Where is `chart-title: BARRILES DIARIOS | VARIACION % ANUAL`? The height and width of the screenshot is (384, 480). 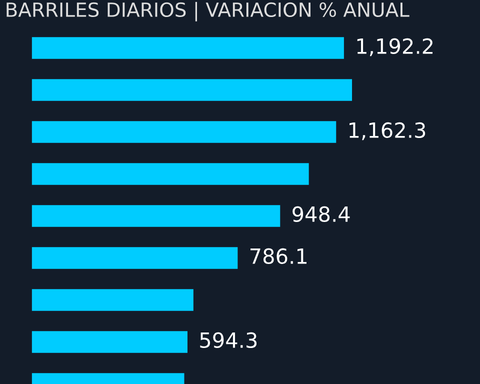 chart-title: BARRILES DIARIOS | VARIACION % ANUAL is located at coordinates (208, 12).